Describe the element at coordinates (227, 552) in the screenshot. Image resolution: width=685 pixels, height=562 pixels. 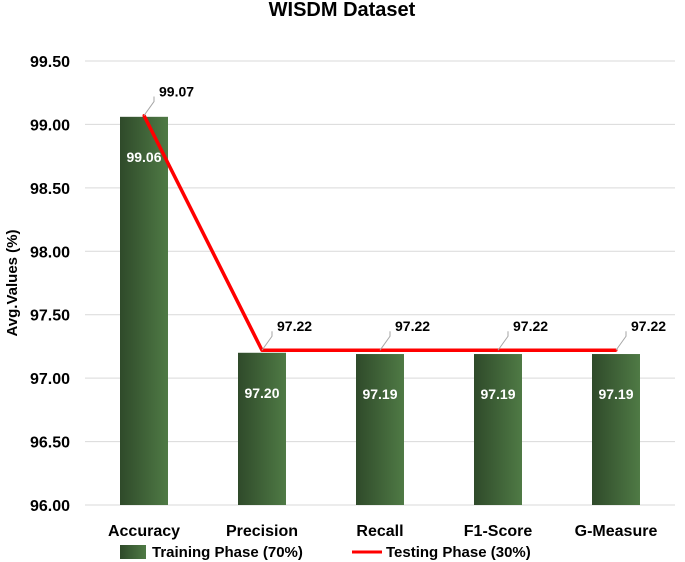
I see `legend-label-training: Training Phase (70%)` at that location.